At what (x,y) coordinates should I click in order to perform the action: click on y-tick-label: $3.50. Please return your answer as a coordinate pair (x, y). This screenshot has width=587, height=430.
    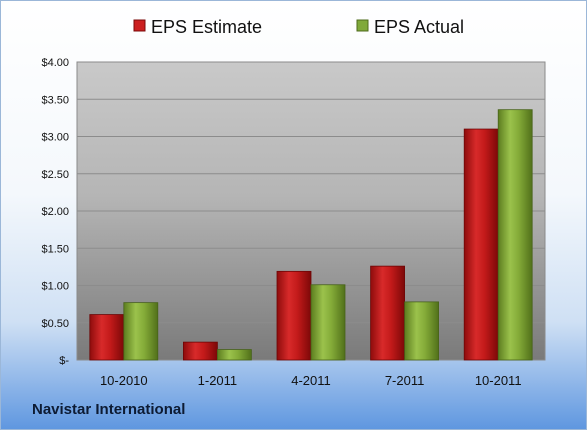
    Looking at the image, I should click on (55, 100).